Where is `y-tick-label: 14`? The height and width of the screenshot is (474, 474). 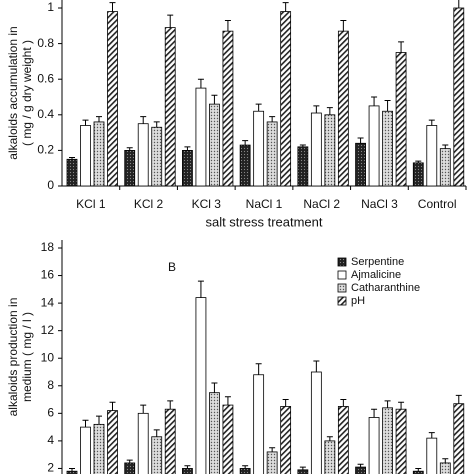
y-tick-label: 14 is located at coordinates (48, 302).